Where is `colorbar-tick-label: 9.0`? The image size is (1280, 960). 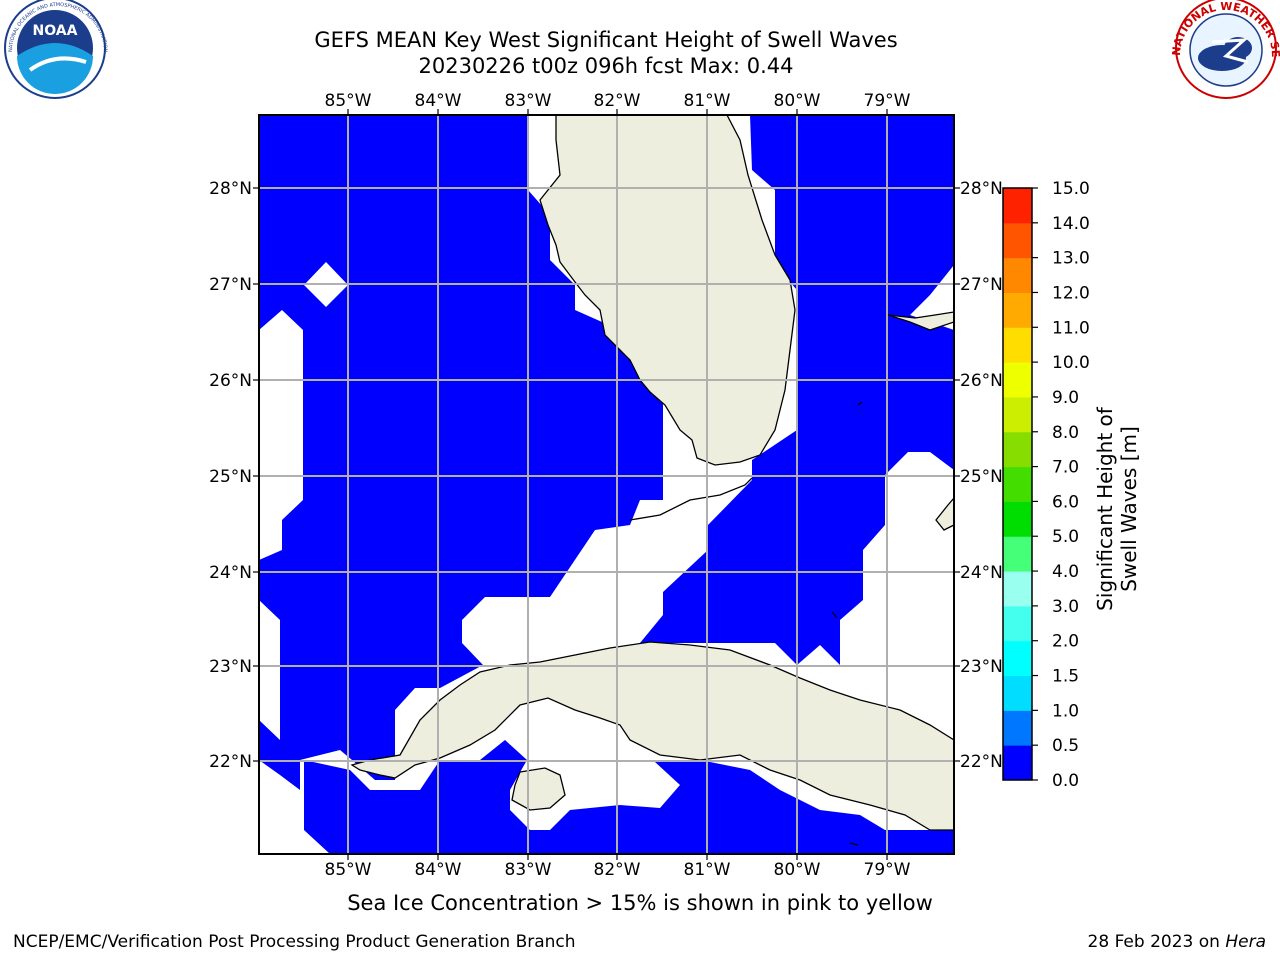
colorbar-tick-label: 9.0 is located at coordinates (1065, 398).